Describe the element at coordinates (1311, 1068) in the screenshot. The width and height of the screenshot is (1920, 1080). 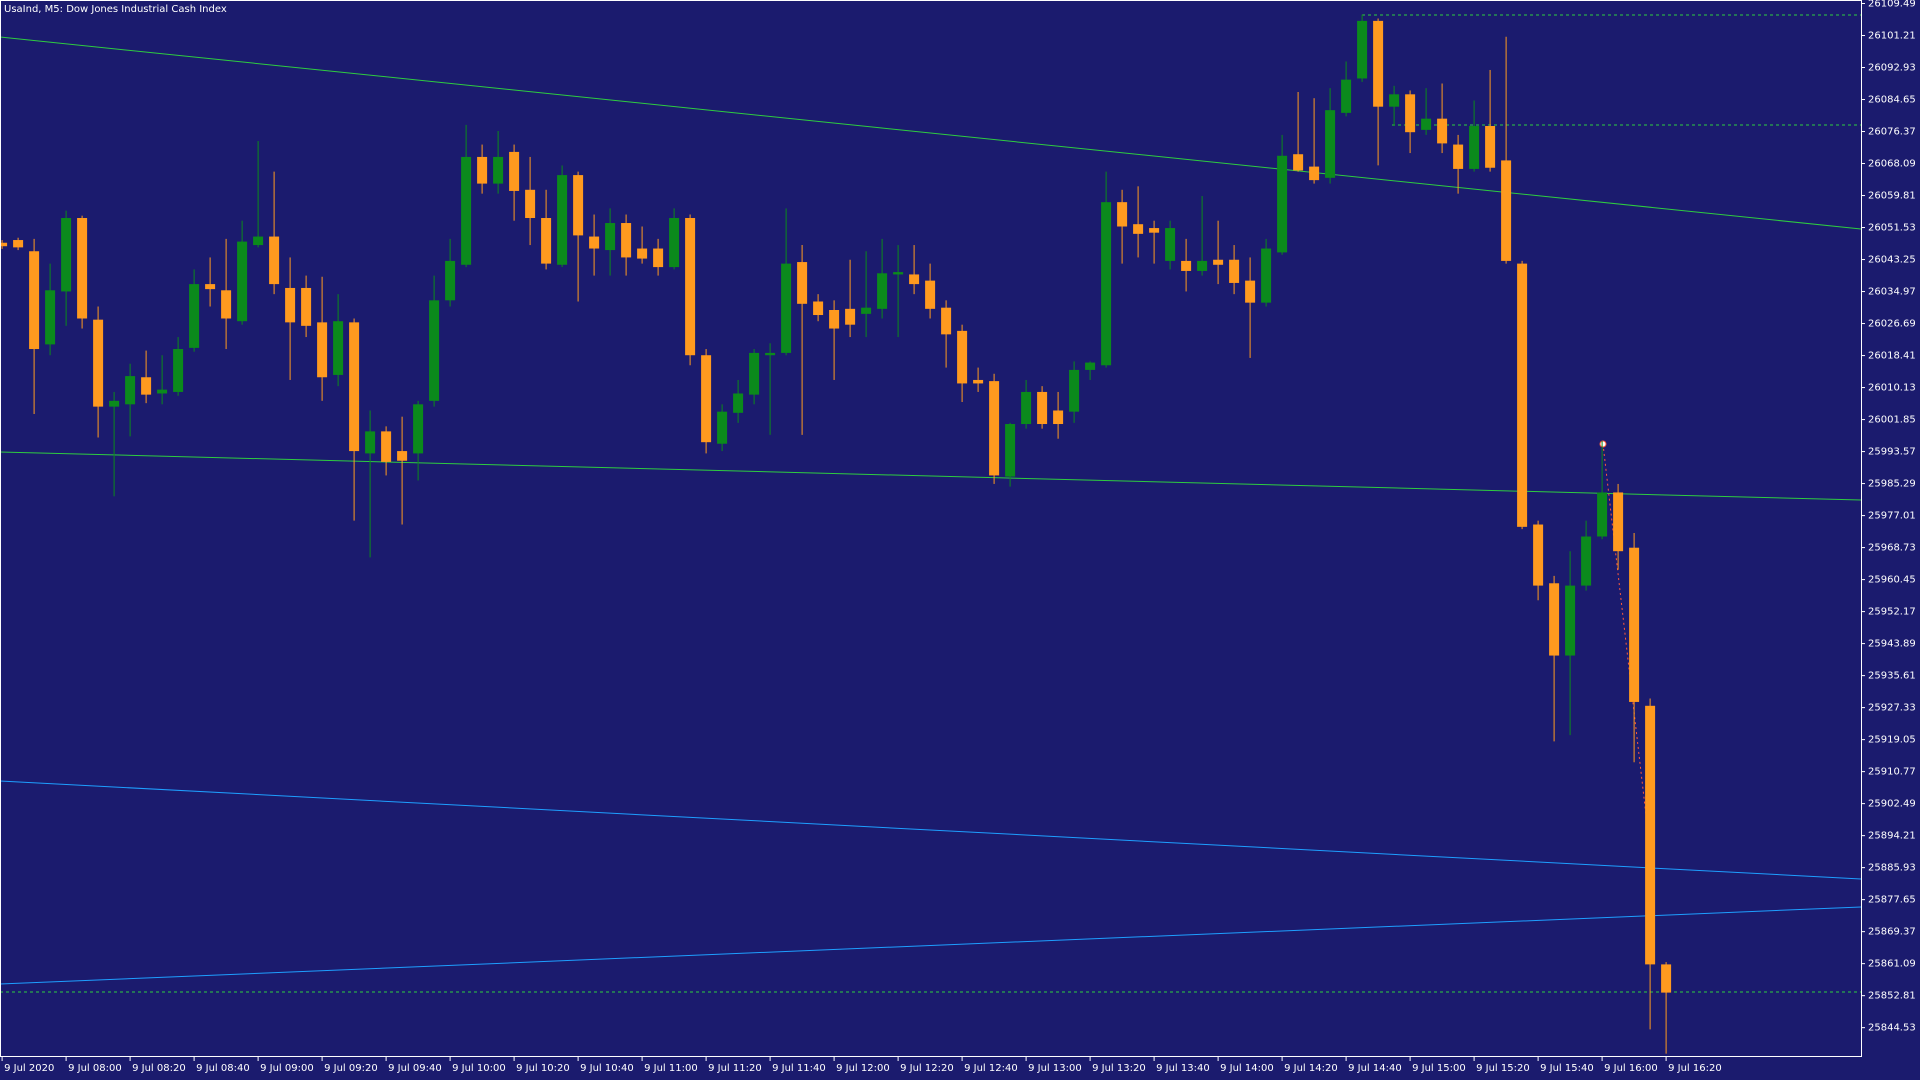
I see `x-tick-label: 9 Jul 14:20` at that location.